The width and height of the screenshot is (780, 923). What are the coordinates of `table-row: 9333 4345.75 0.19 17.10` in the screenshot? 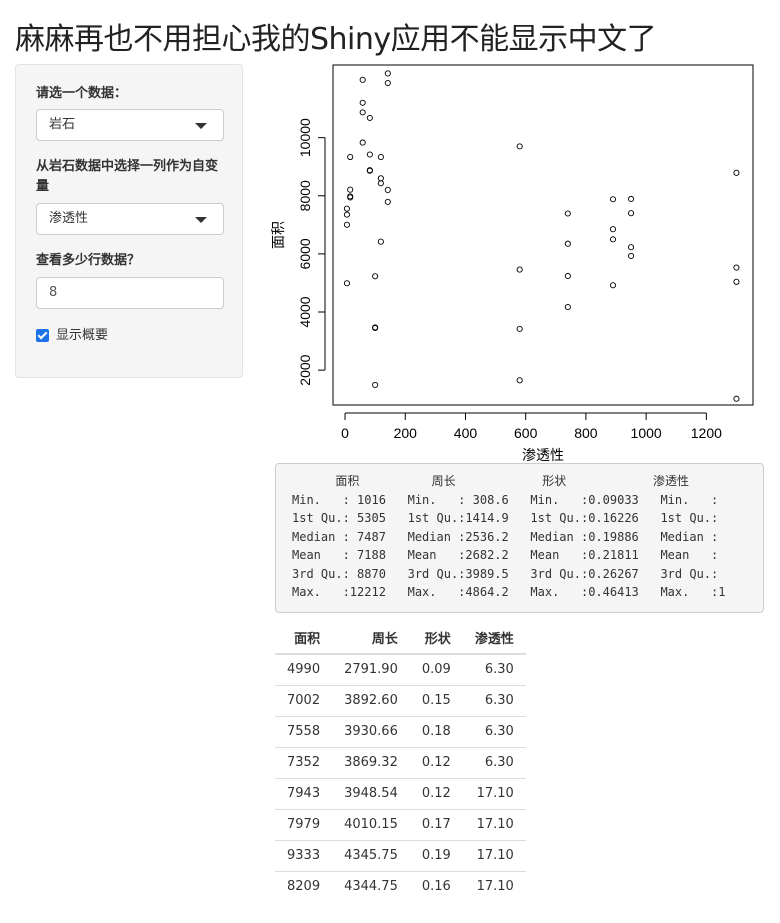 It's located at (400, 855).